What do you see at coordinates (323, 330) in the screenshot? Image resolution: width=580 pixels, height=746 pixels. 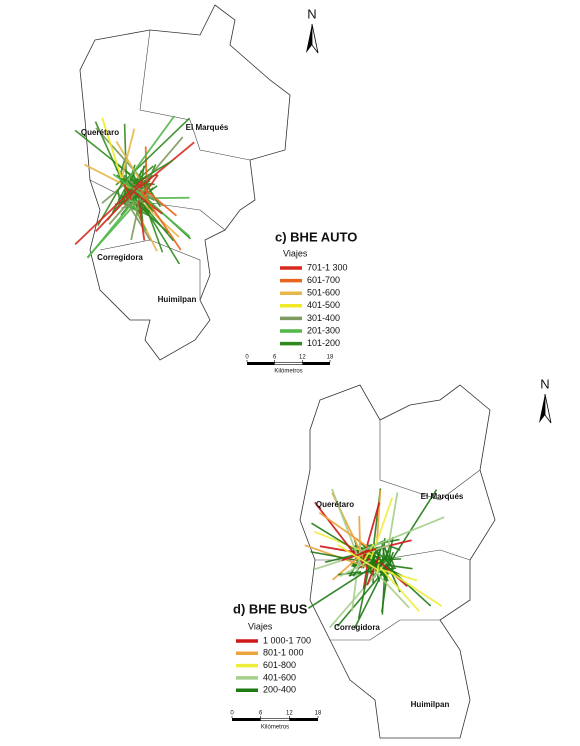 I see `legend-label: 201-300` at bounding box center [323, 330].